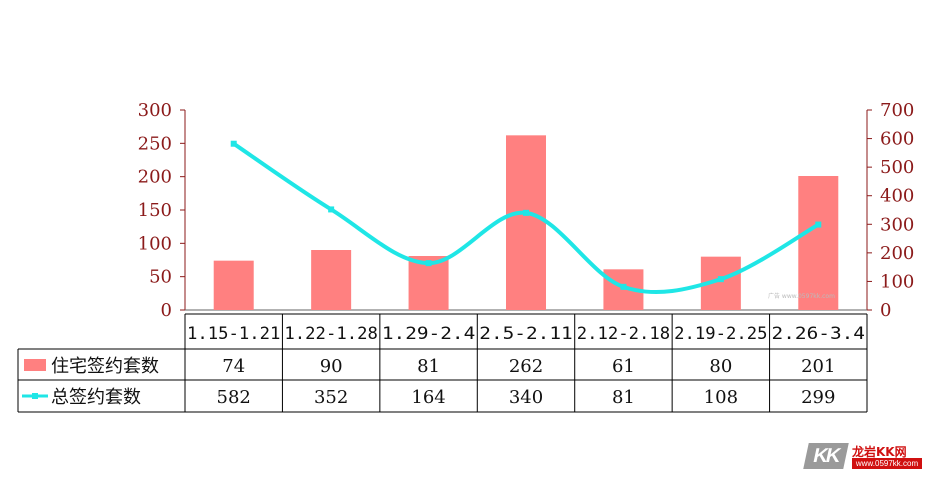 The image size is (935, 485). What do you see at coordinates (818, 334) in the screenshot?
I see `category-label: 2.26-3.4` at bounding box center [818, 334].